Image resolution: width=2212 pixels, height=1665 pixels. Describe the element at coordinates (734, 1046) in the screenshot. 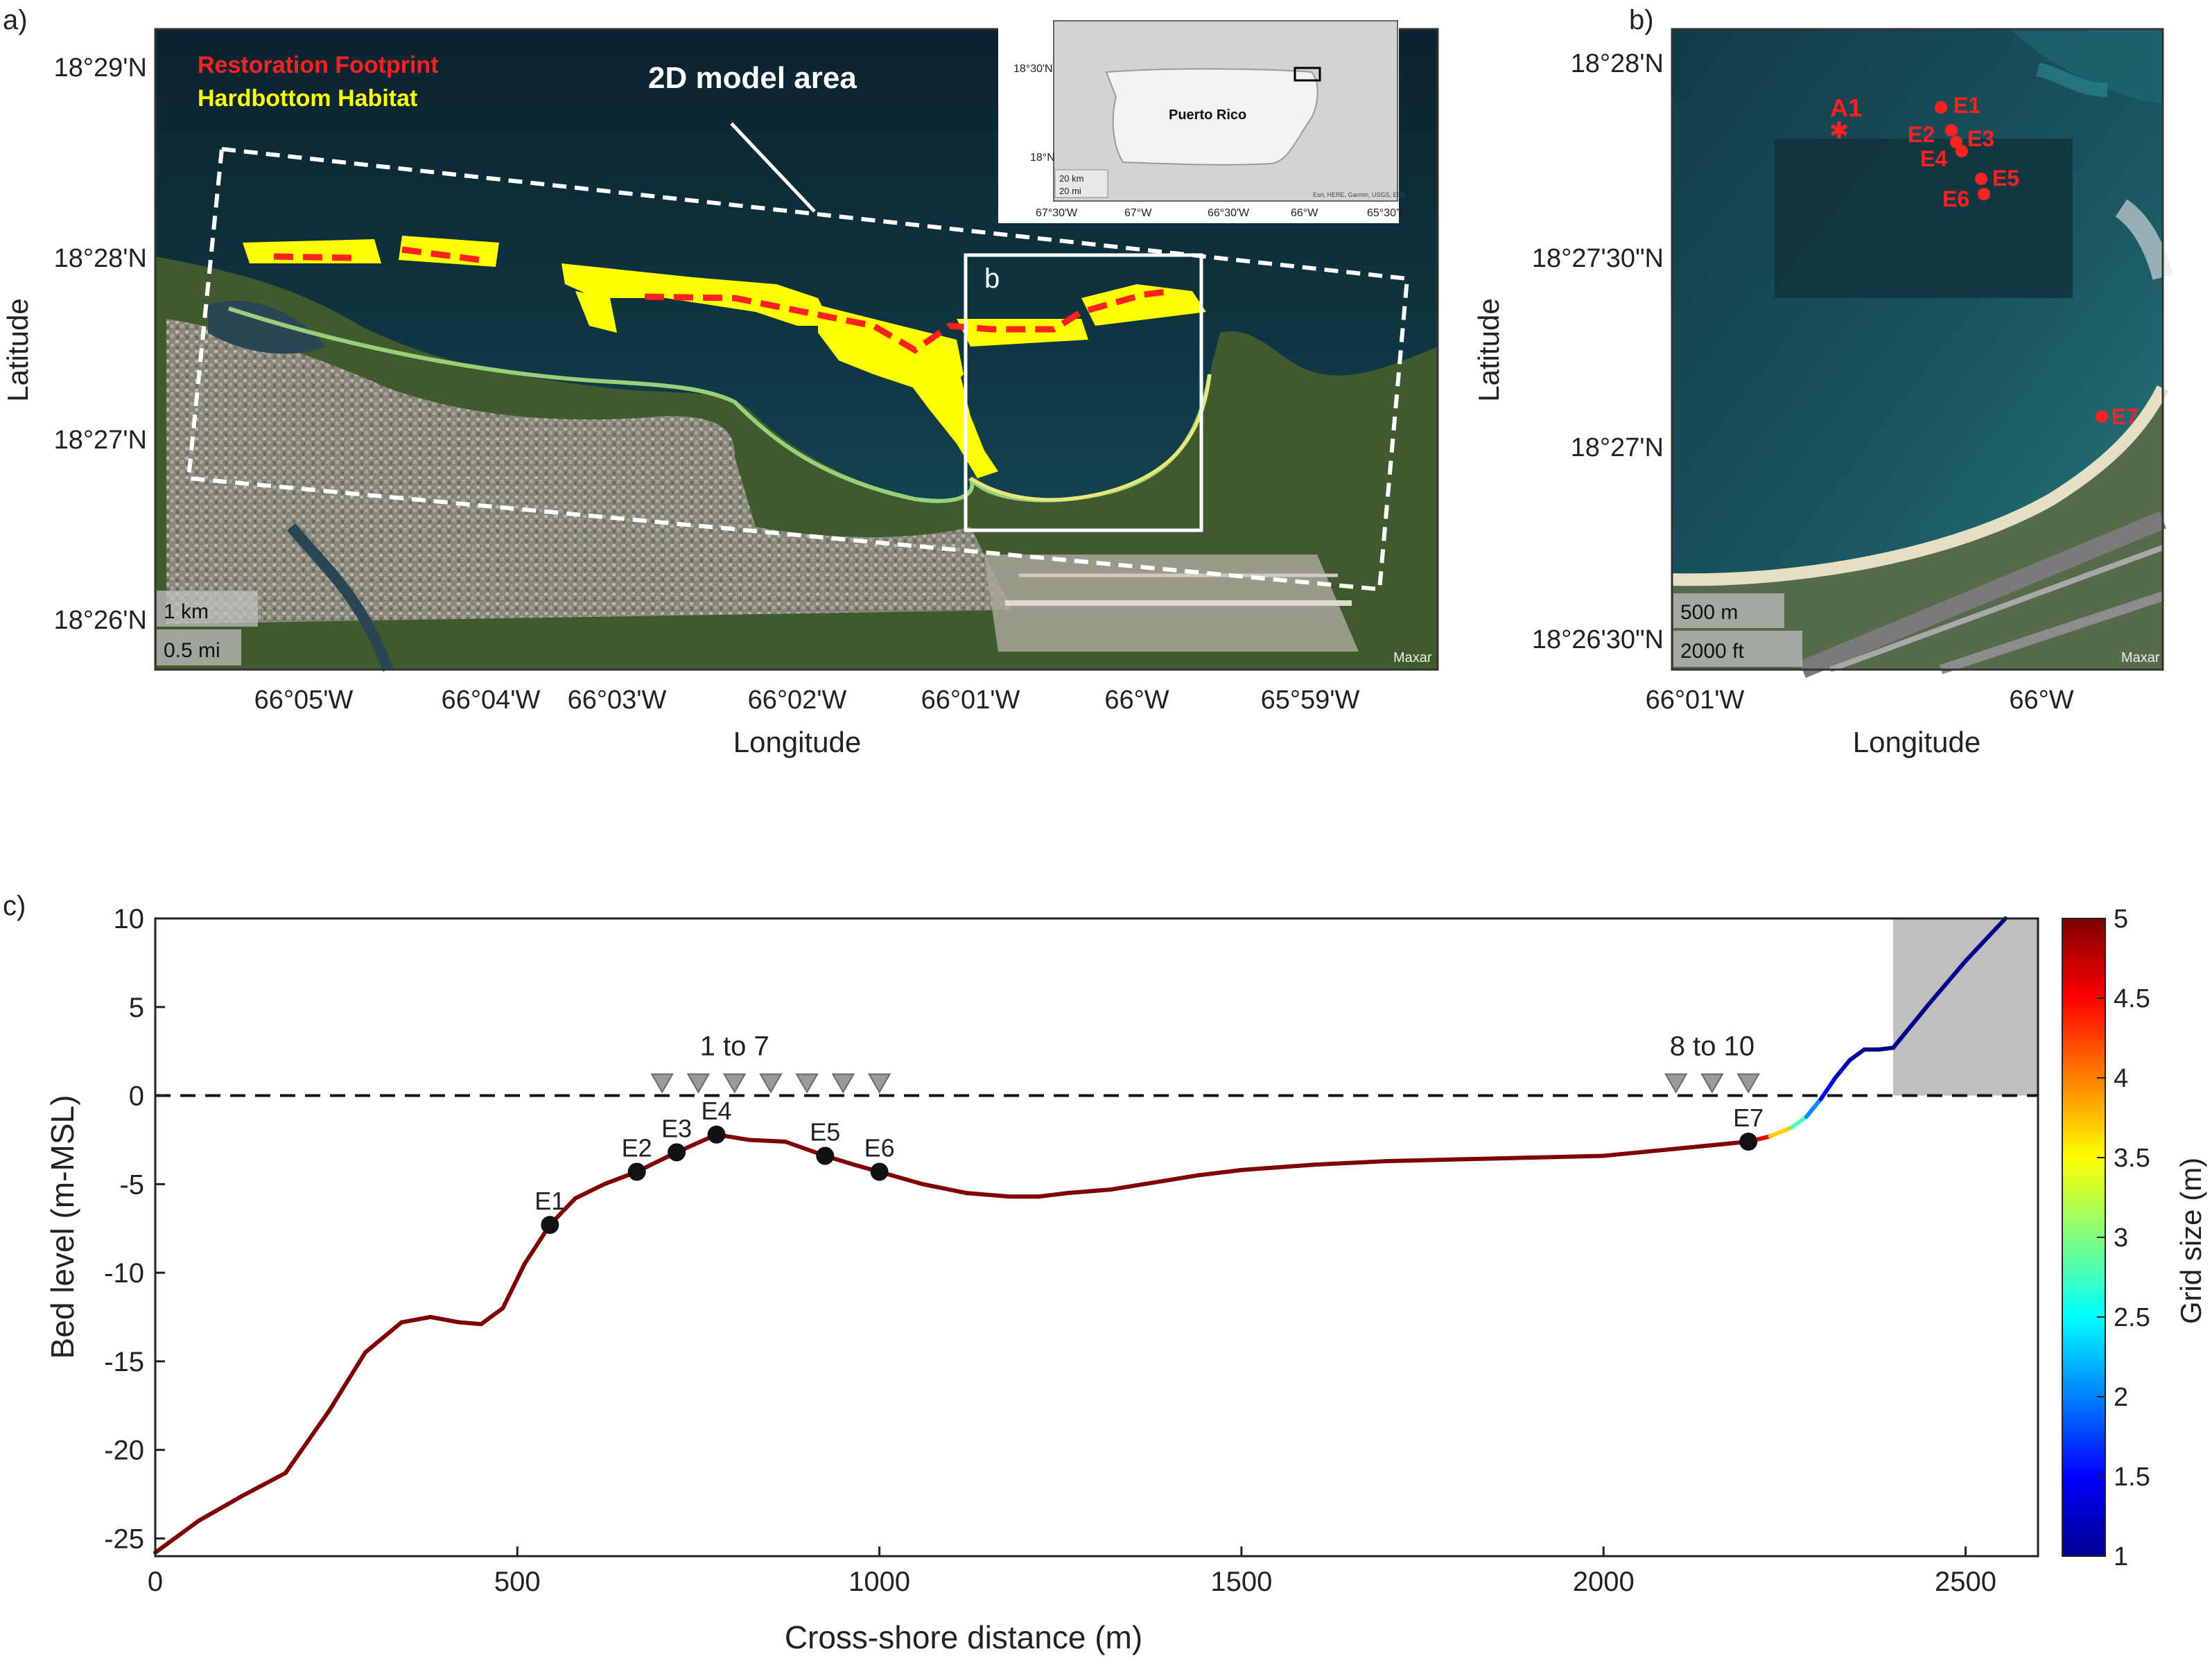

I see `gauge-group-label: 1 to 7` at that location.